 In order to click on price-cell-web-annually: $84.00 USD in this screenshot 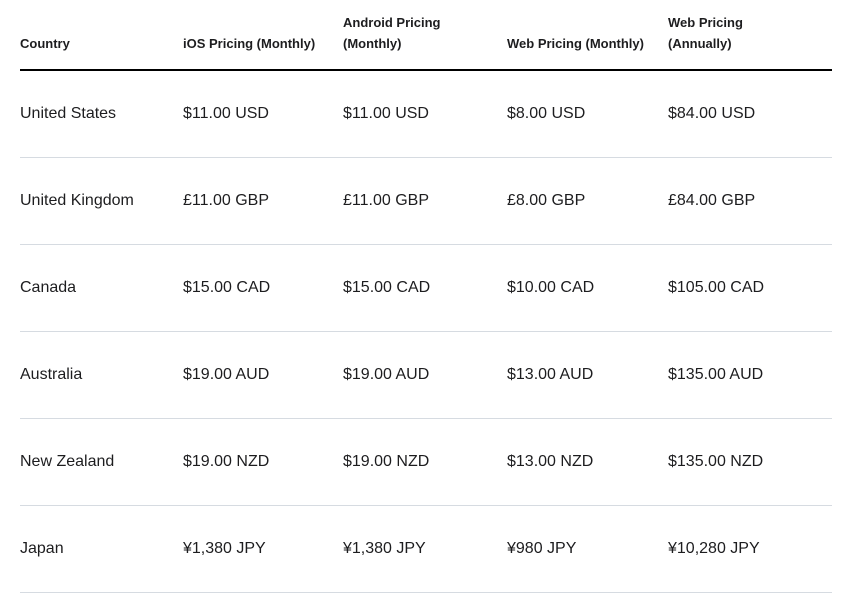, I will do `click(750, 114)`.